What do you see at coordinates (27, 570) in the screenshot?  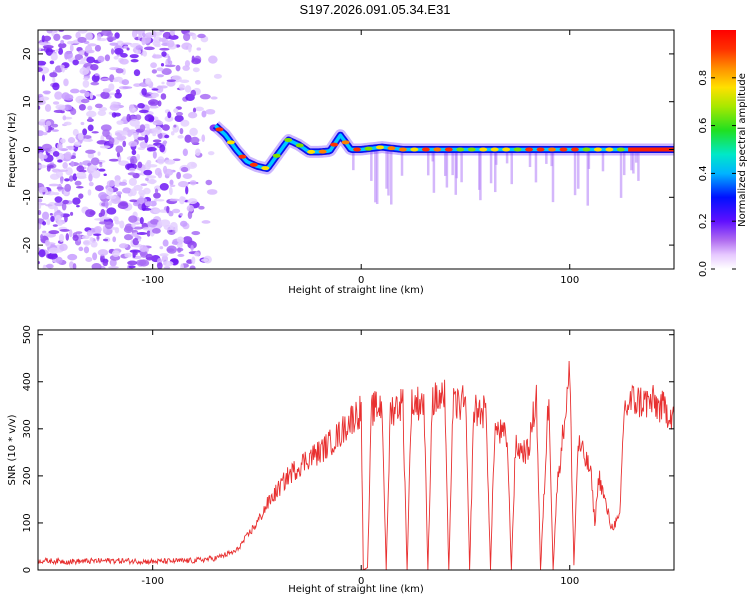 I see `y-tick-label: 0` at bounding box center [27, 570].